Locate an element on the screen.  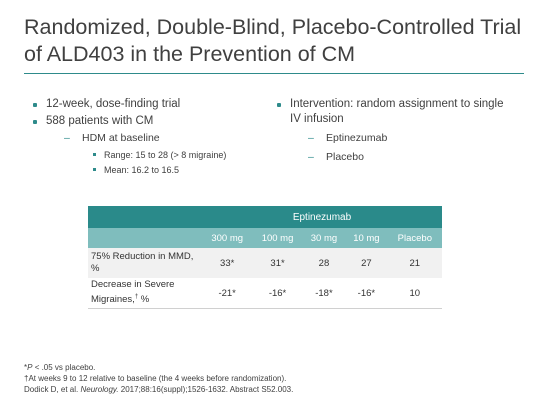
table-group-header-row: Eptinezumab is located at coordinates (265, 217).